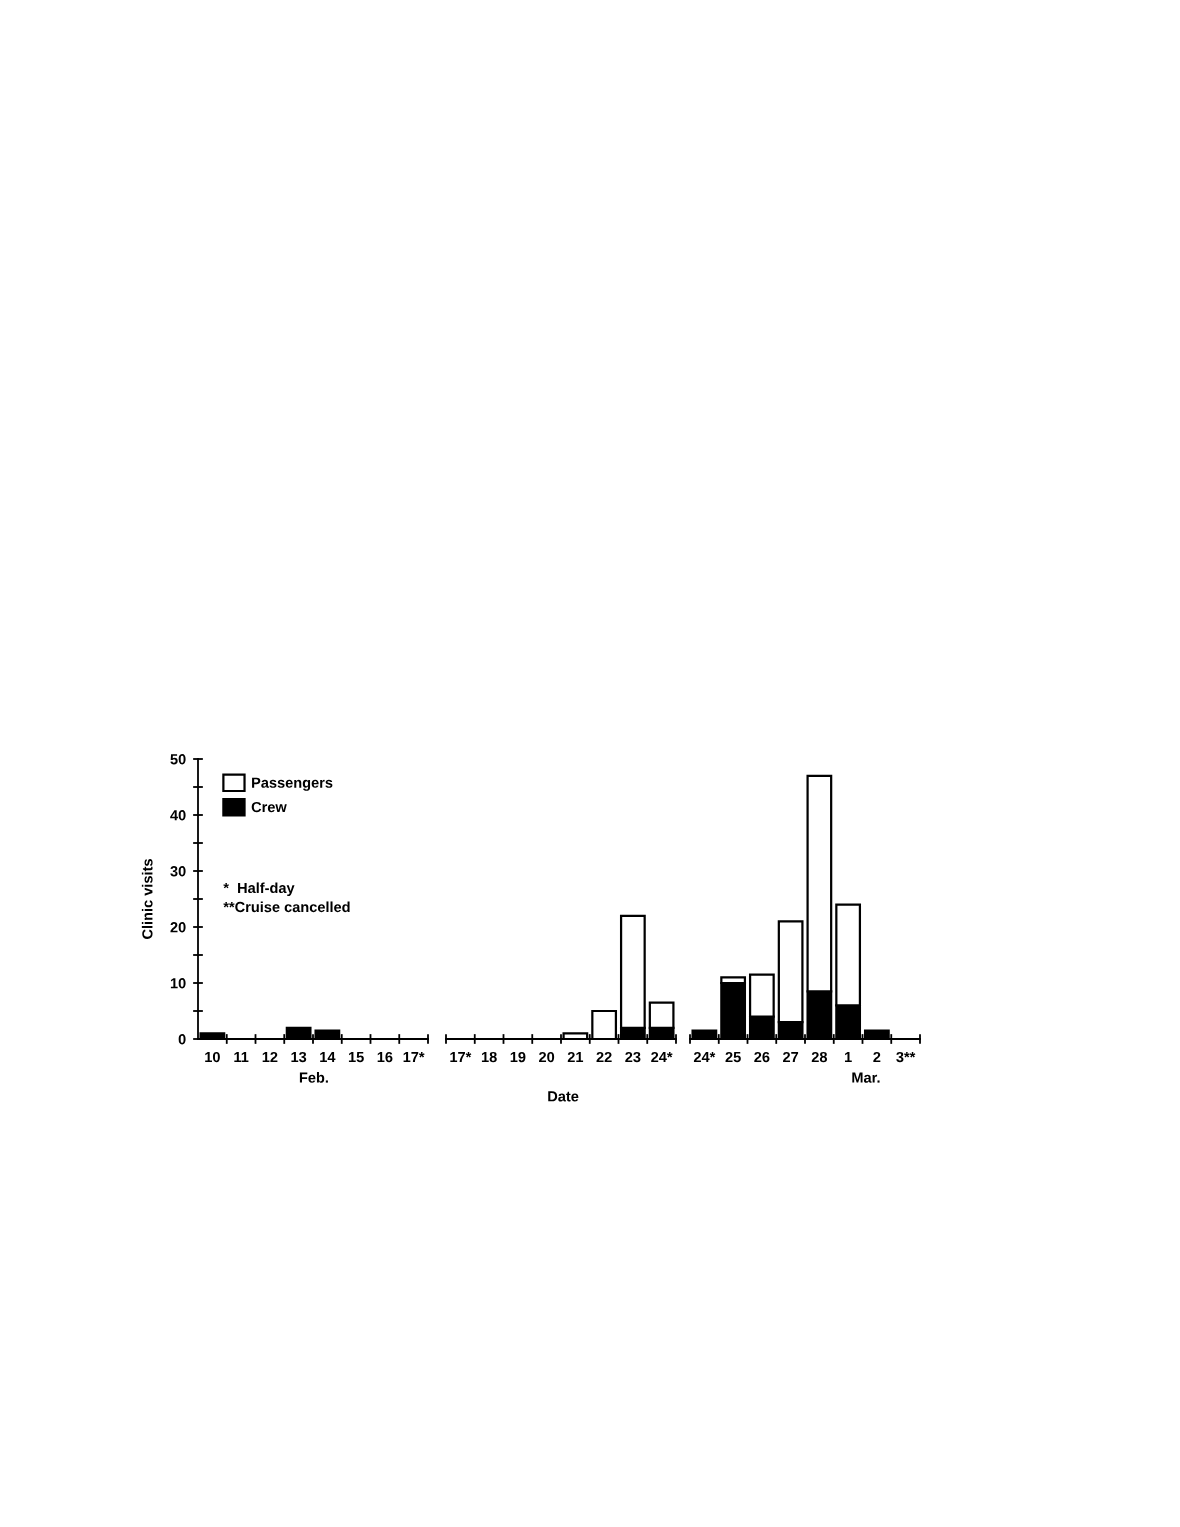 This screenshot has width=1180, height=1527. What do you see at coordinates (762, 1057) in the screenshot?
I see `x-tick-label: 26` at bounding box center [762, 1057].